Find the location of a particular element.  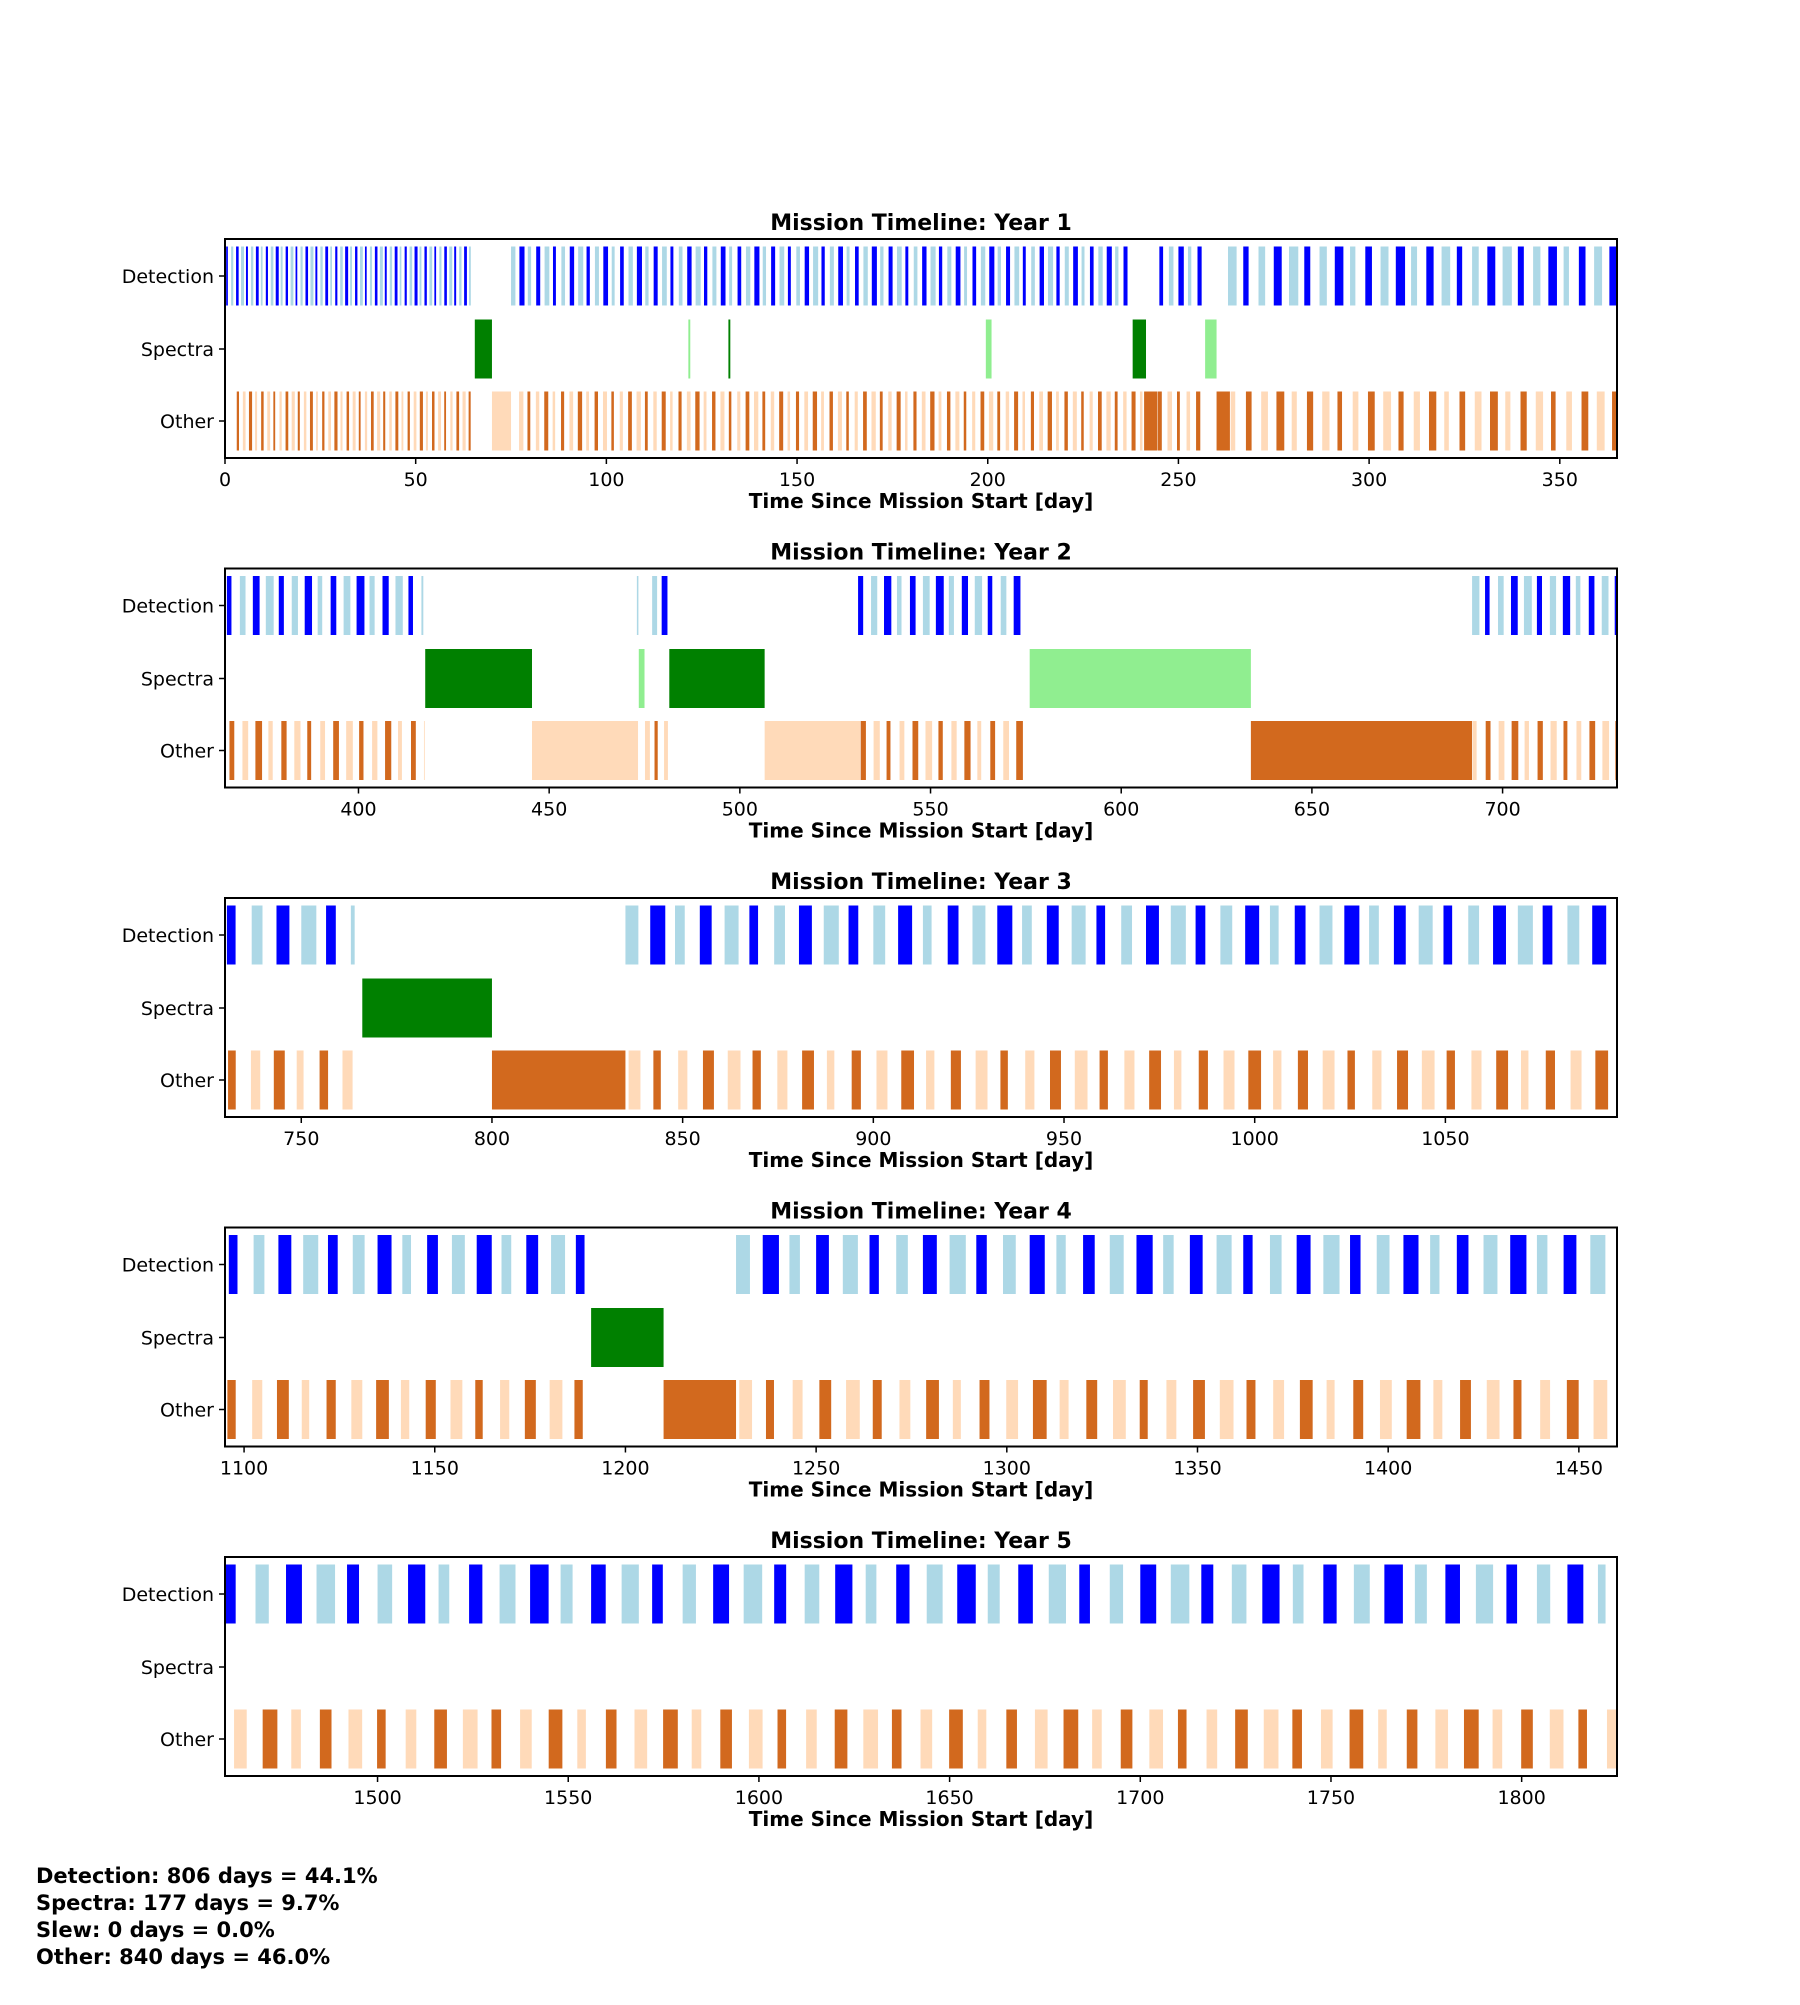

x-tick-label: 1250 is located at coordinates (816, 1469).